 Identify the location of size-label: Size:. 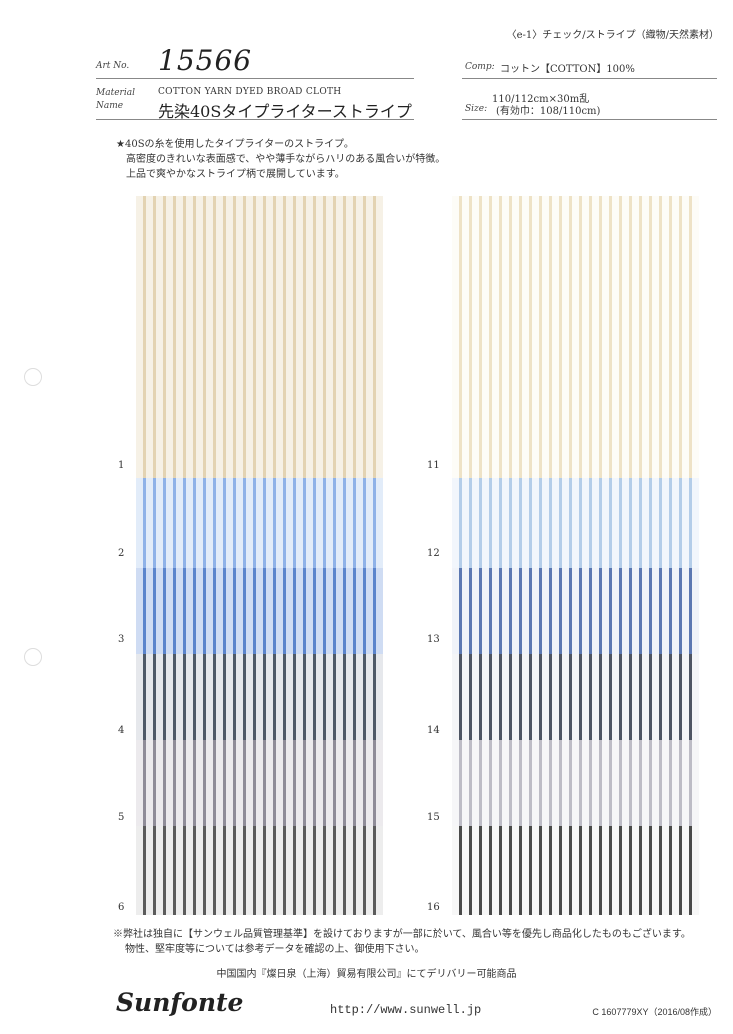
(476, 109).